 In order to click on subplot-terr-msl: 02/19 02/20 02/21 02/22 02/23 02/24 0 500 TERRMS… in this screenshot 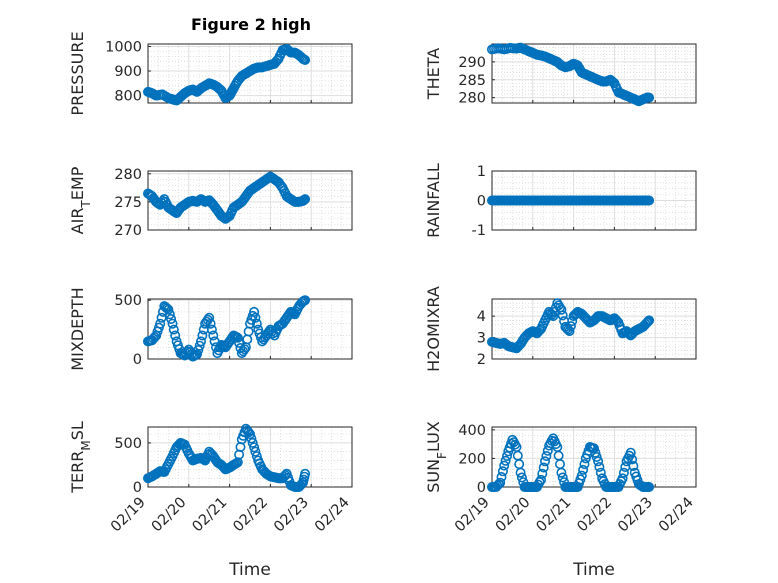, I will do `click(210, 500)`.